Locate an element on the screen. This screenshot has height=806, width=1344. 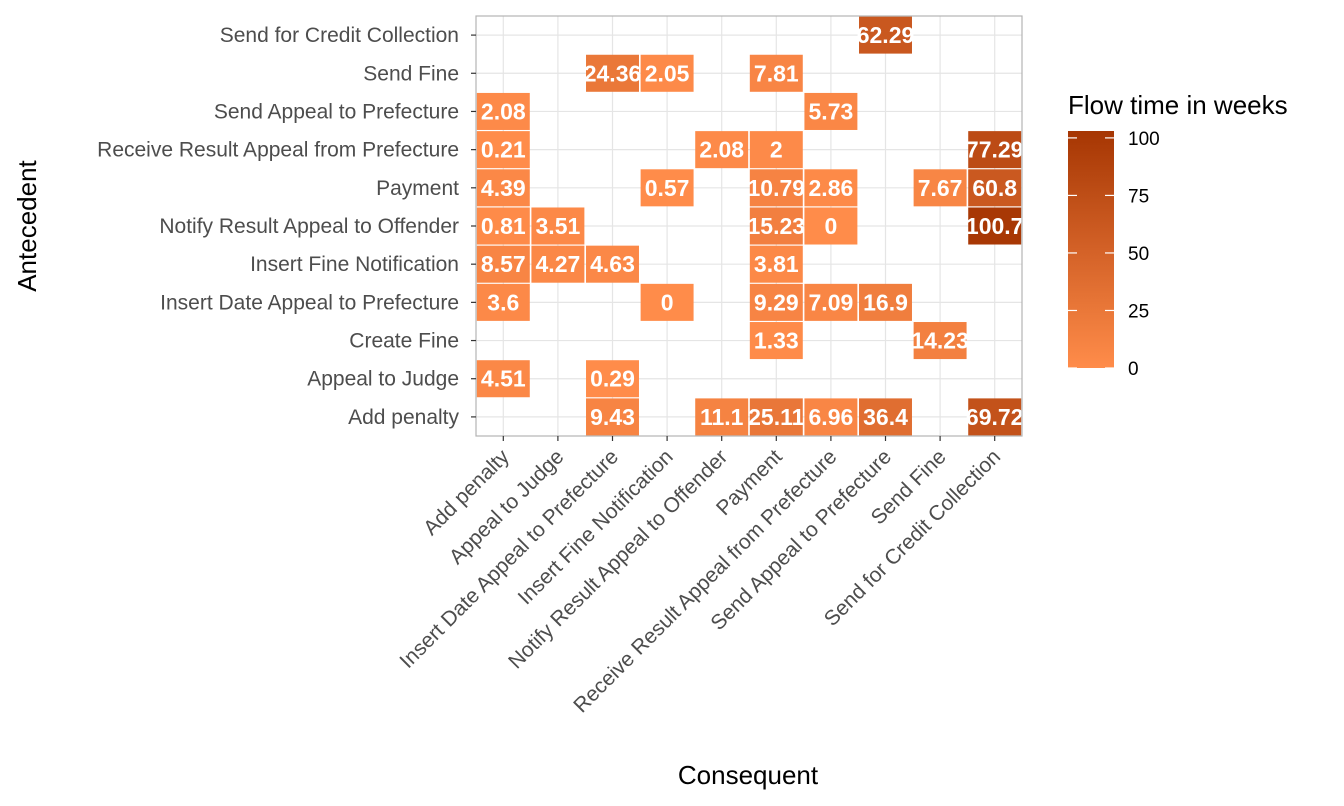
cell-value-label: 7.09 is located at coordinates (831, 302).